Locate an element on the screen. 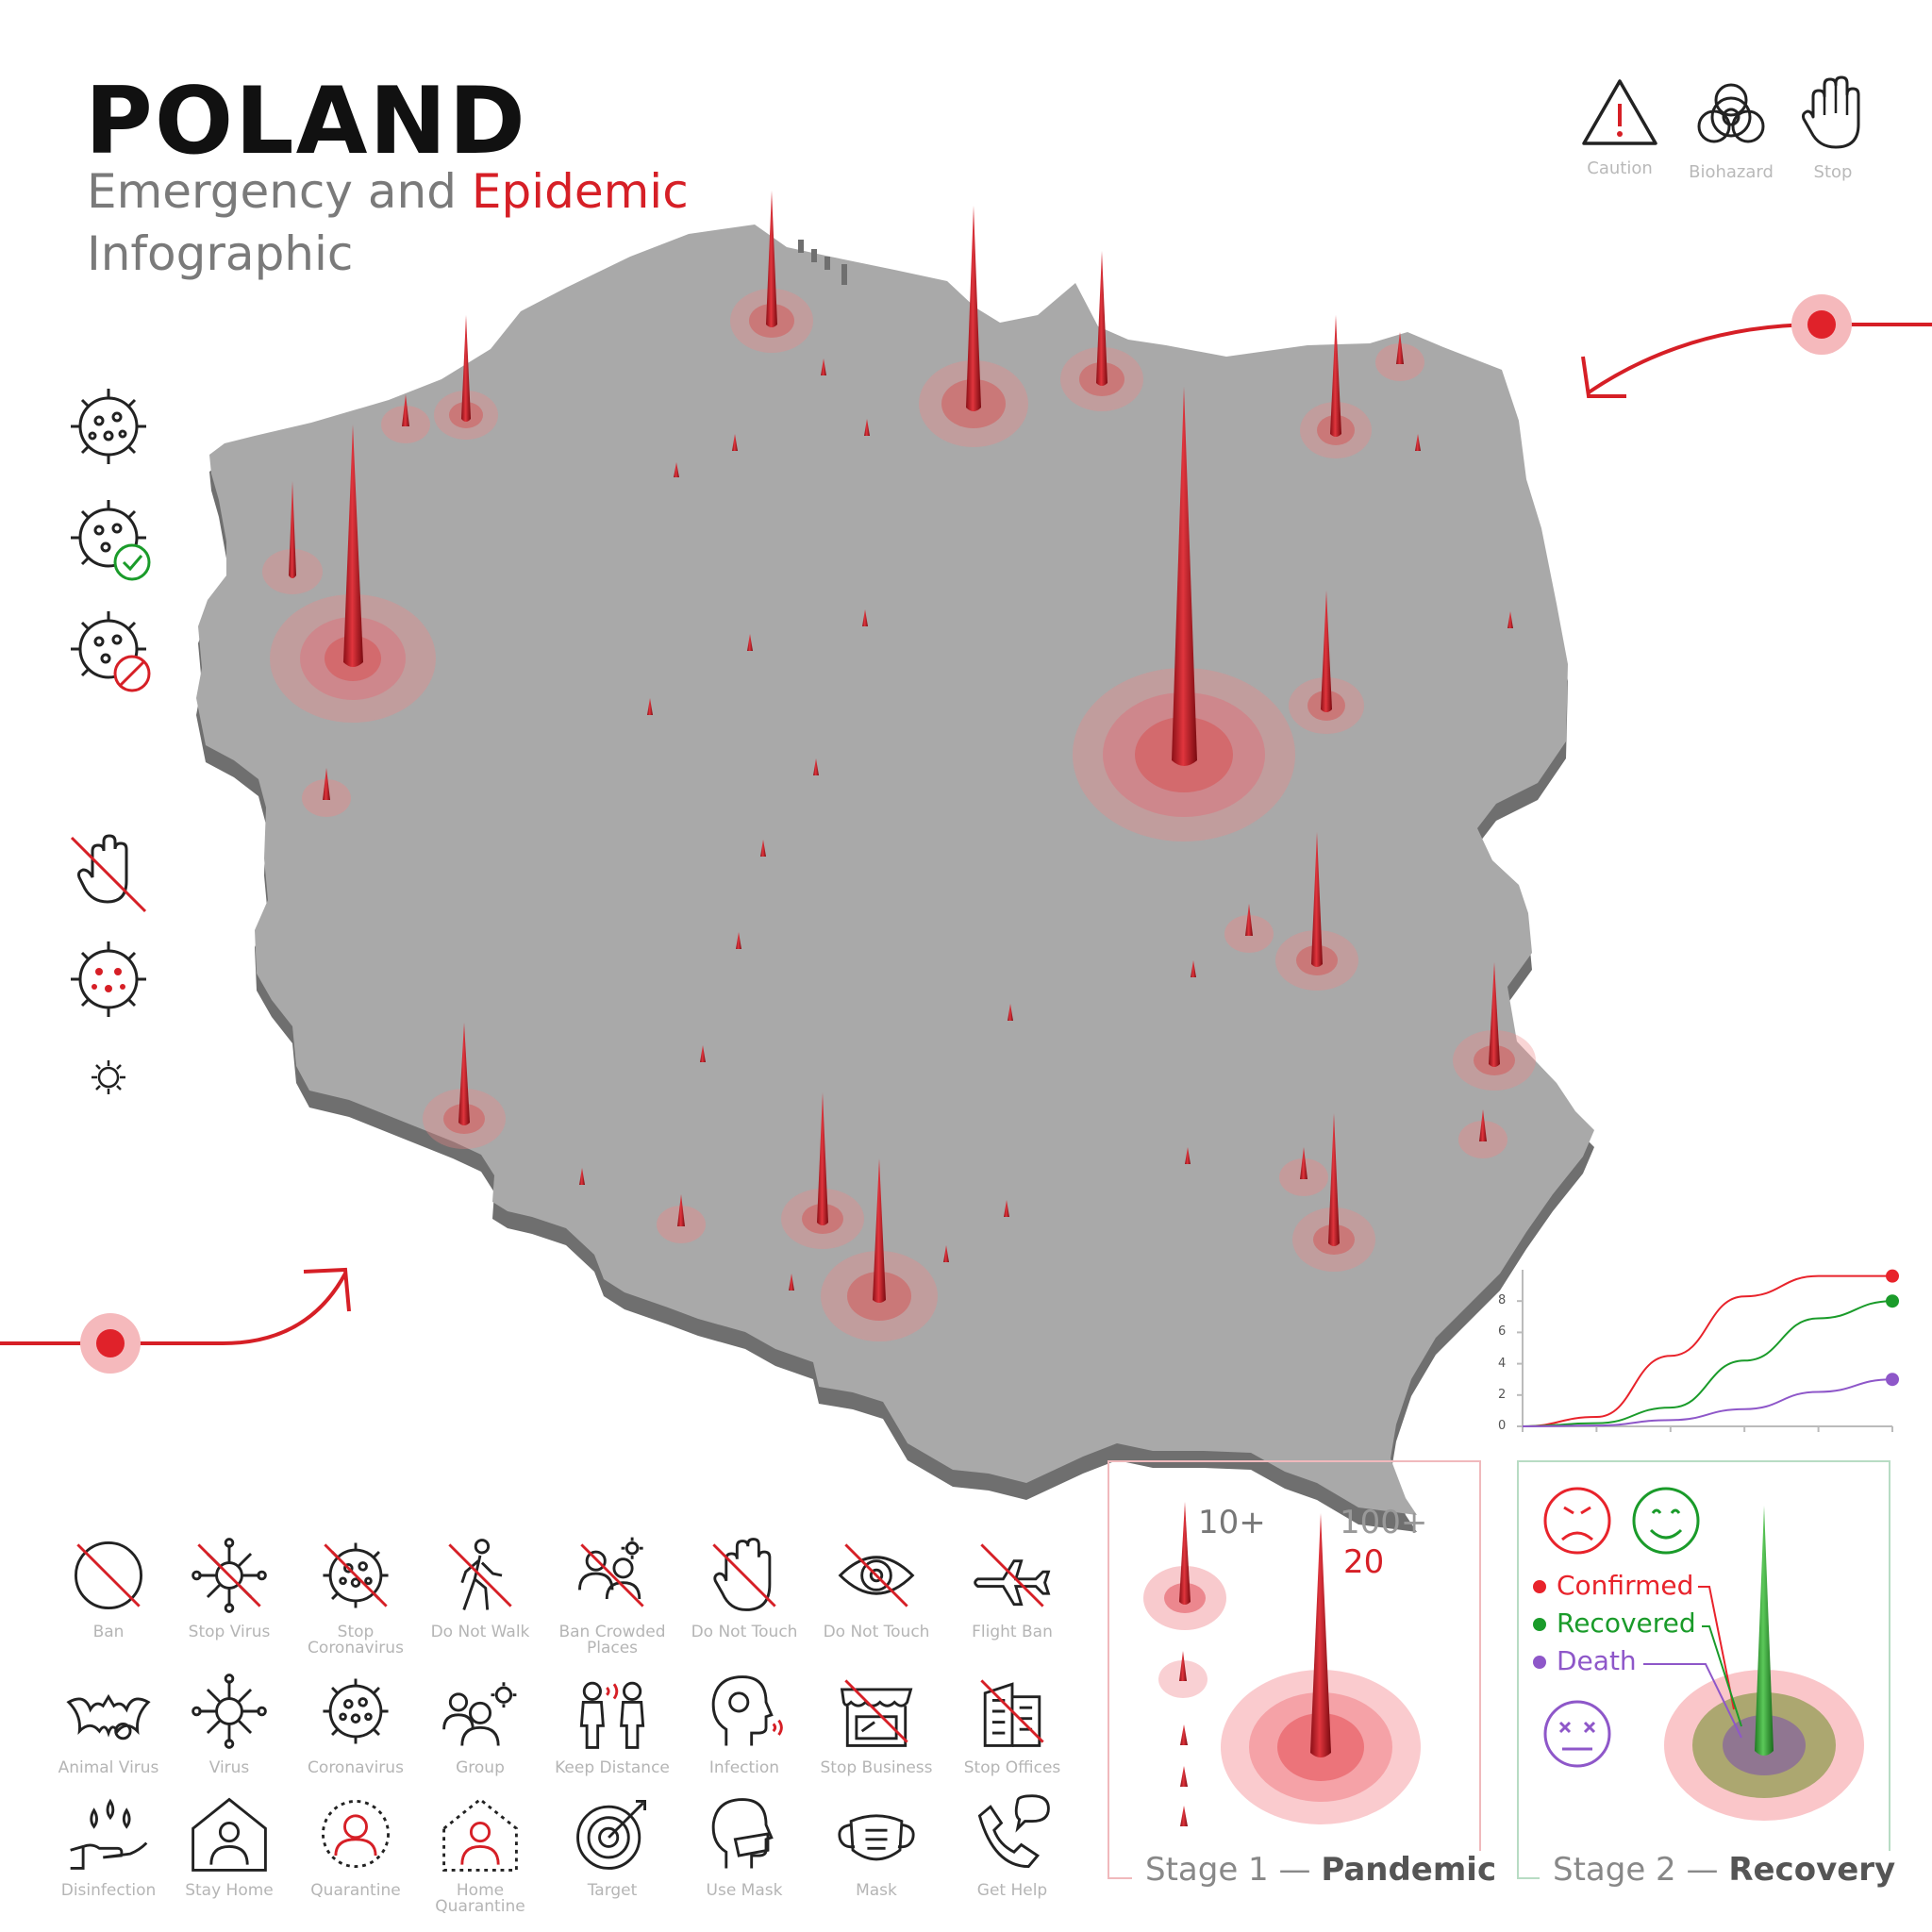 The image size is (1932, 1932). hotspot-wroclaw is located at coordinates (464, 1086).